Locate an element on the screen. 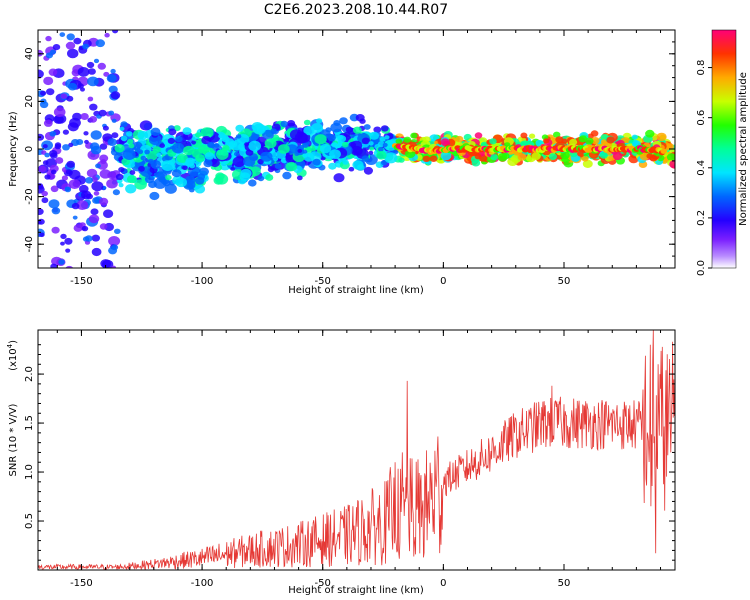  colorbar-scale is located at coordinates (724, 149).